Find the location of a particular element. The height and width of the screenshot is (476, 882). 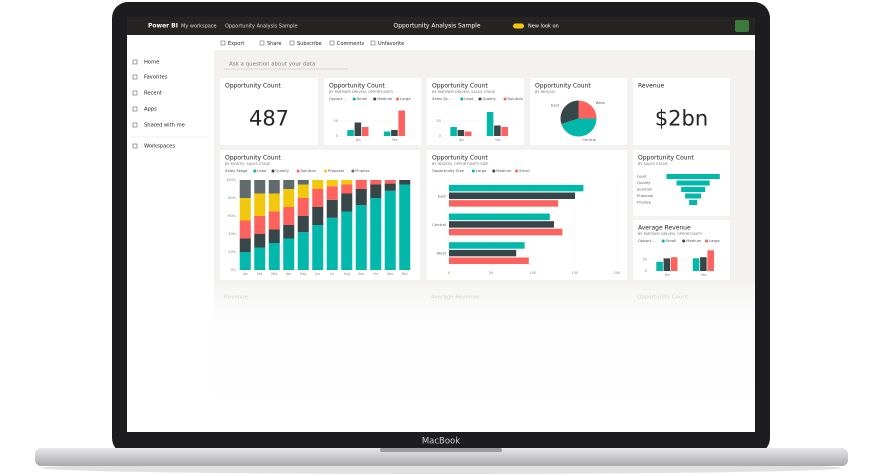

y-tick-label: 0 is located at coordinates (646, 271).